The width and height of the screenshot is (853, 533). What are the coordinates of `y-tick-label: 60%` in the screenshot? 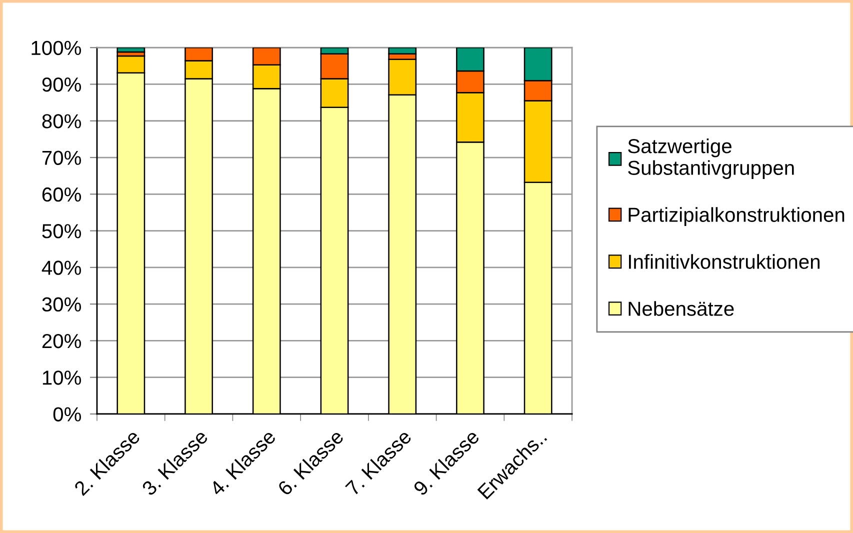 It's located at (61, 194).